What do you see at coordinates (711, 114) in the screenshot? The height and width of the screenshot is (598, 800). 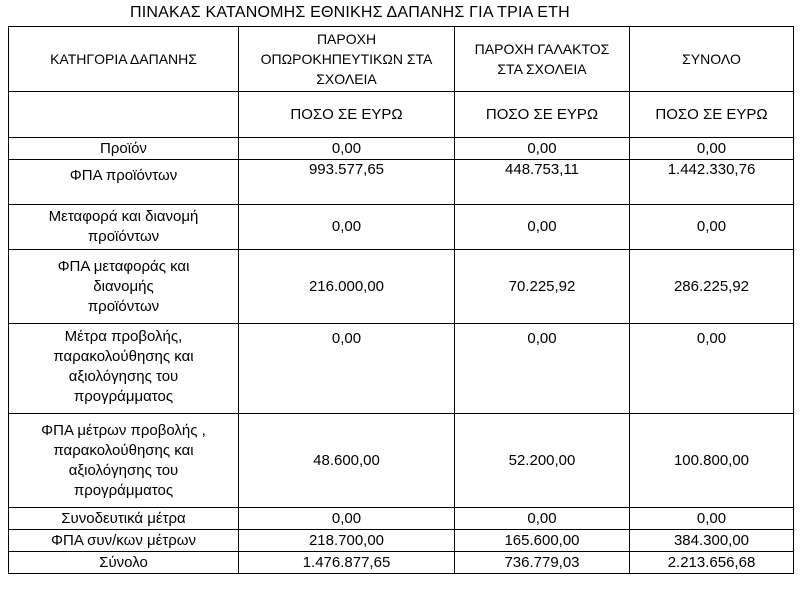 I see `subheader-amount-total: ΠΟΣΟ ΣΕ ΕΥΡΩ` at bounding box center [711, 114].